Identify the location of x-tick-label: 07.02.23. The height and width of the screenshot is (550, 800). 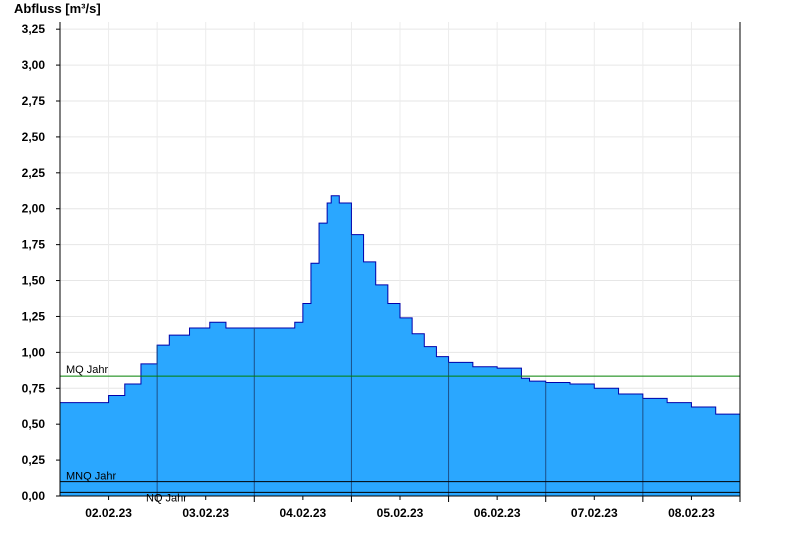
(594, 513).